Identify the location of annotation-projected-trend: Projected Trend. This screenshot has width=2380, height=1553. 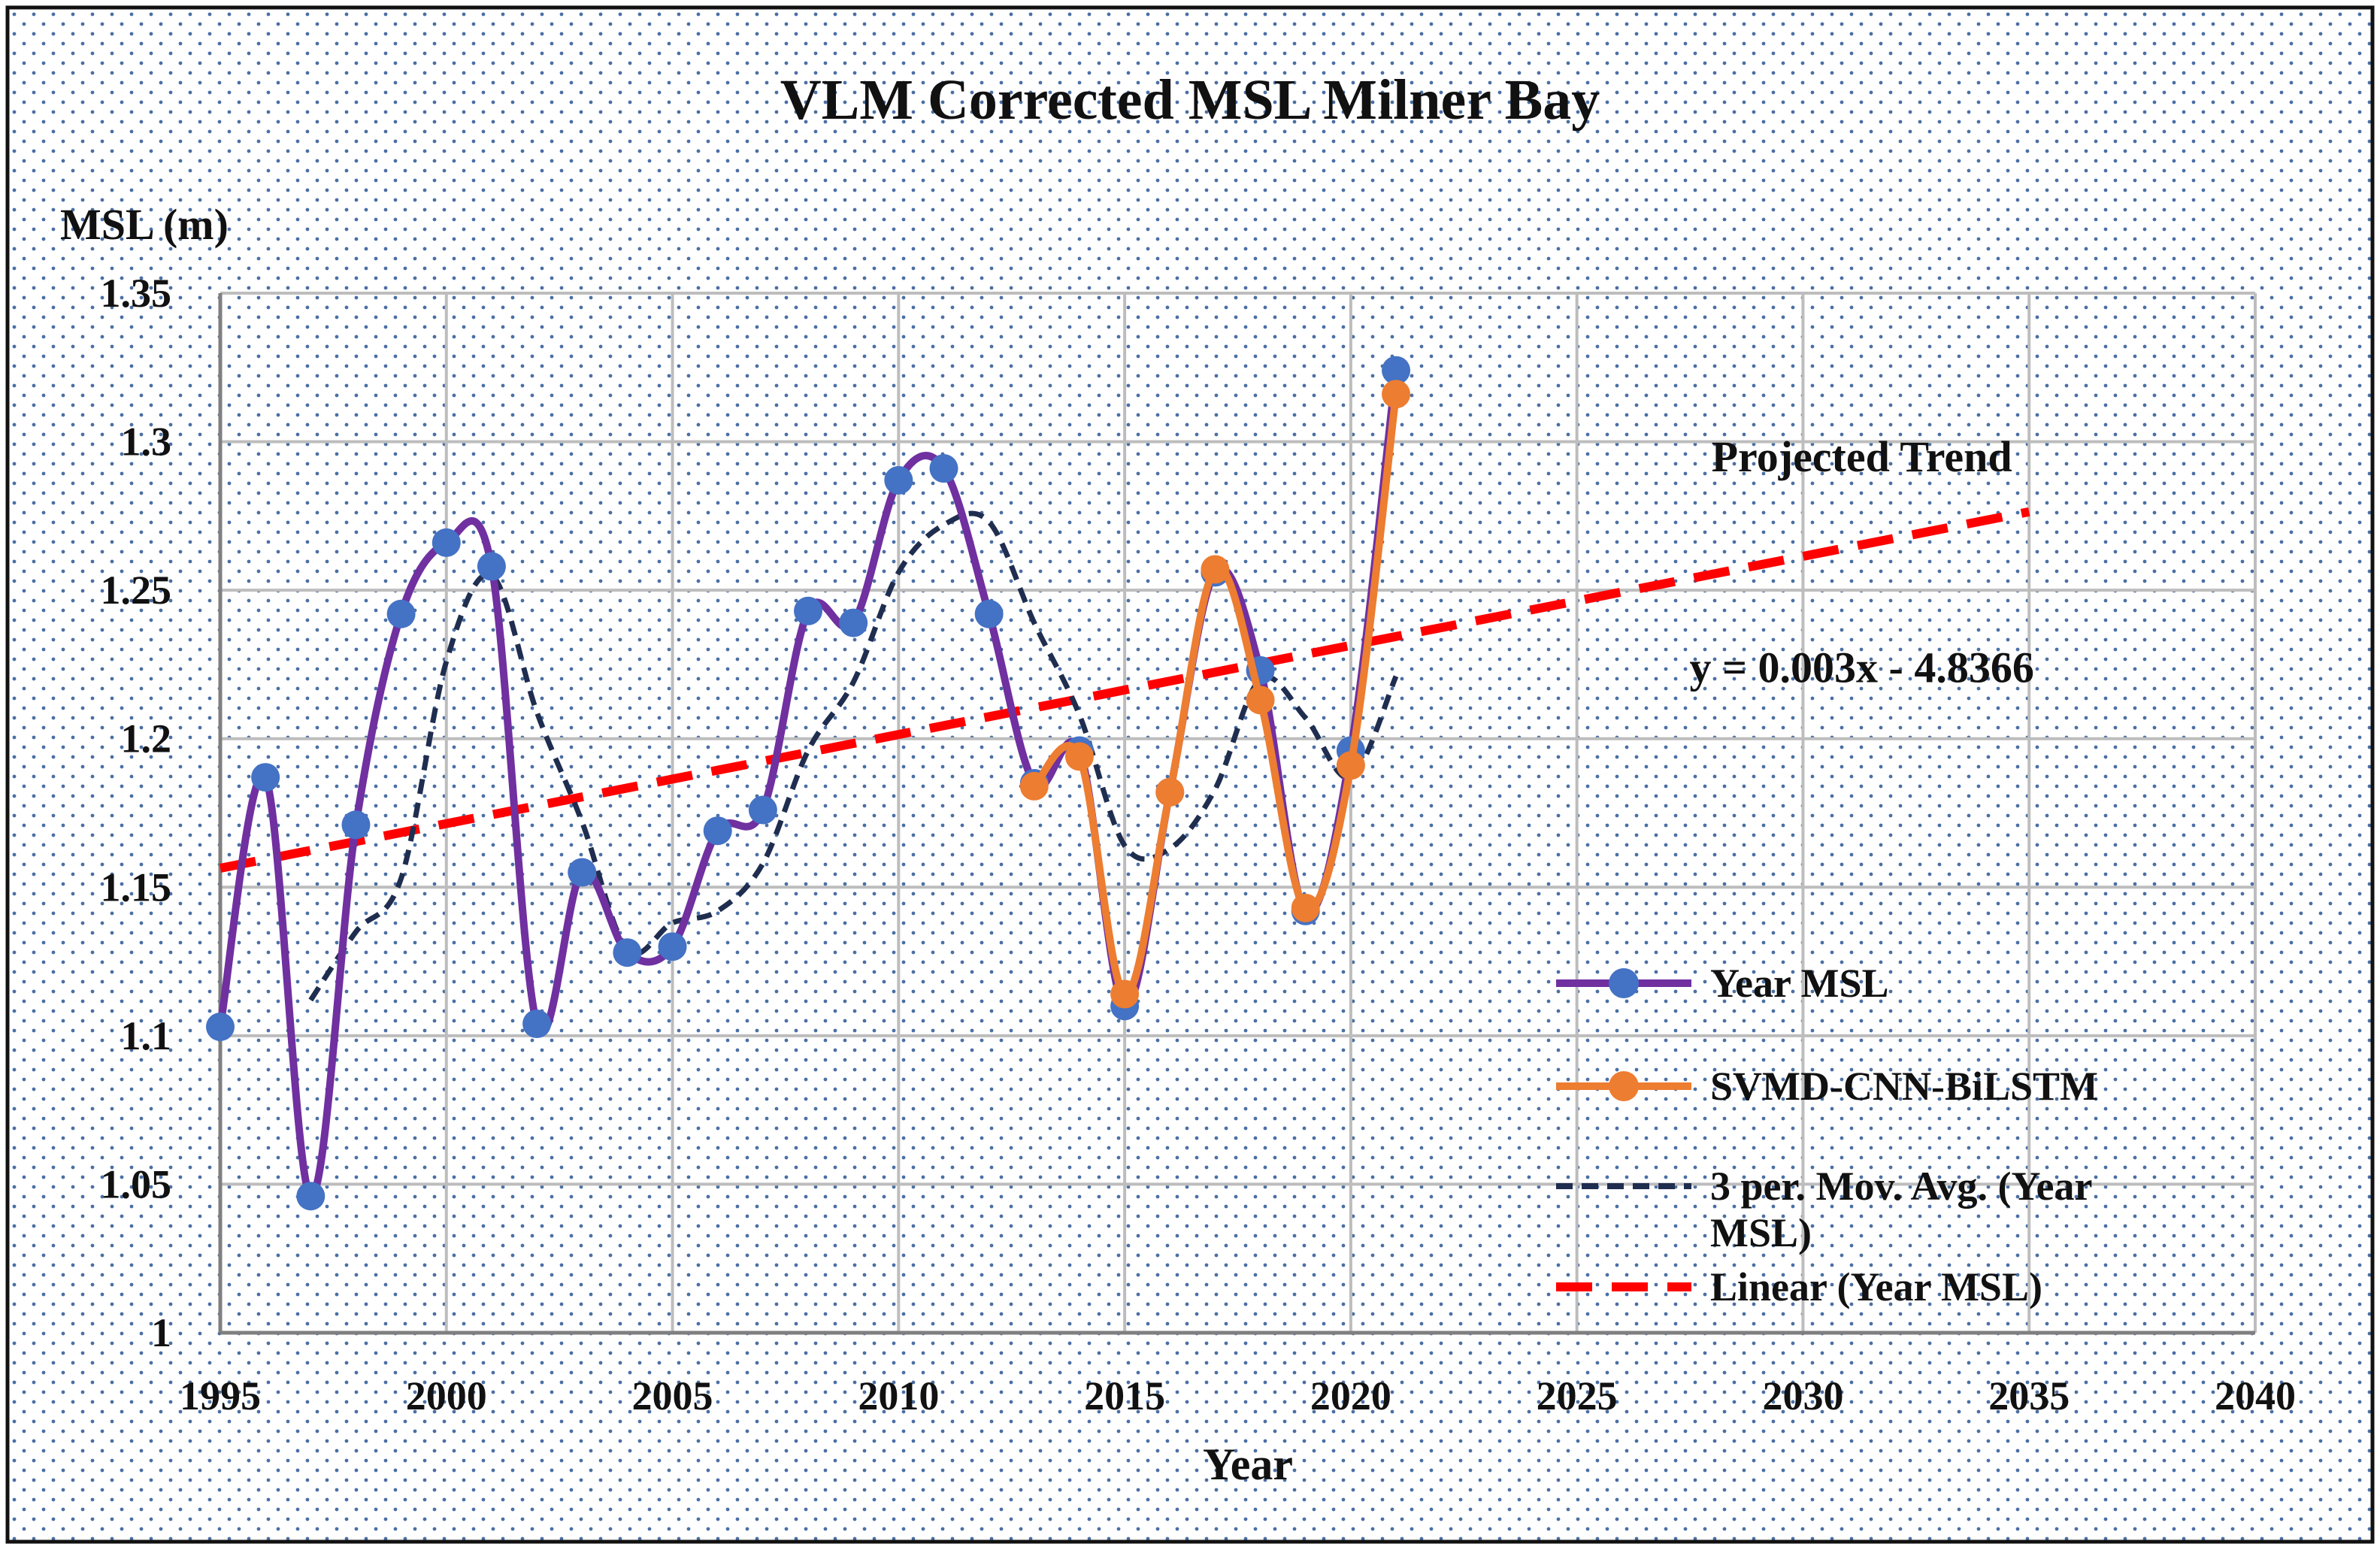
(1862, 456).